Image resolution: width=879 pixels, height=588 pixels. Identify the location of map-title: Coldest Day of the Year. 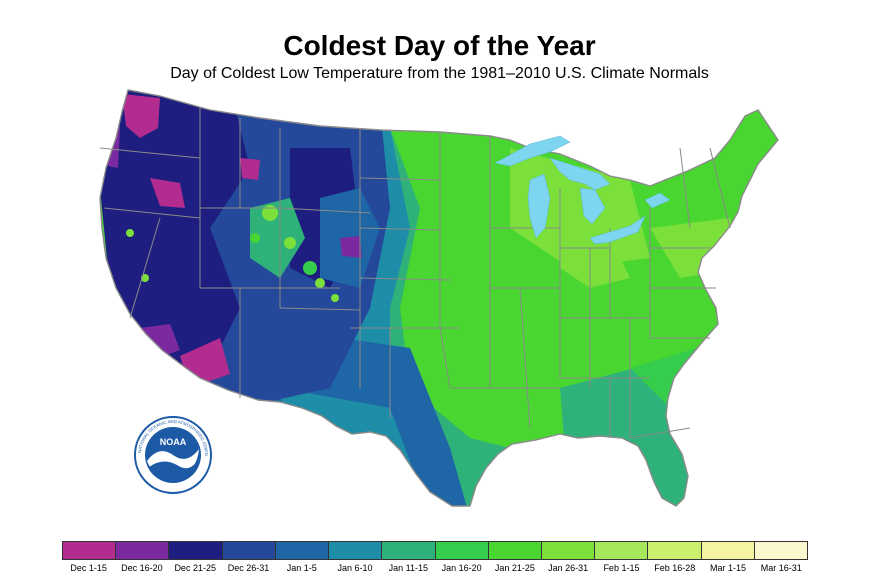
(439, 45).